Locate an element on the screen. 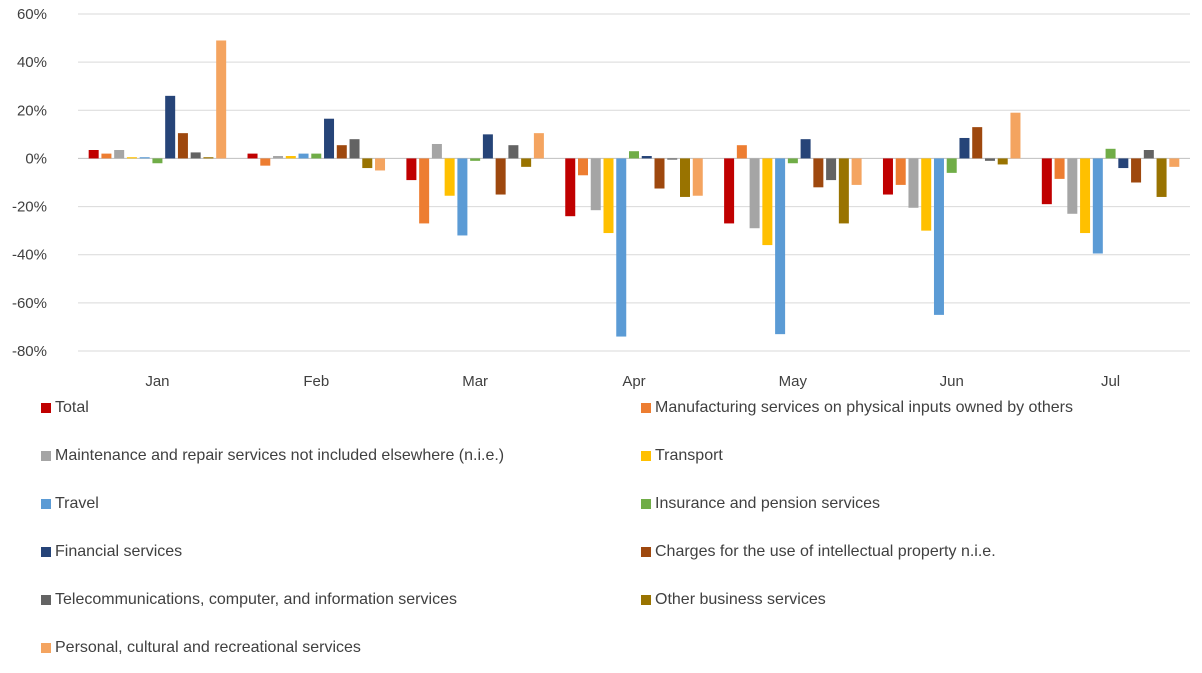  y-tick-label: 20% is located at coordinates (32, 110).